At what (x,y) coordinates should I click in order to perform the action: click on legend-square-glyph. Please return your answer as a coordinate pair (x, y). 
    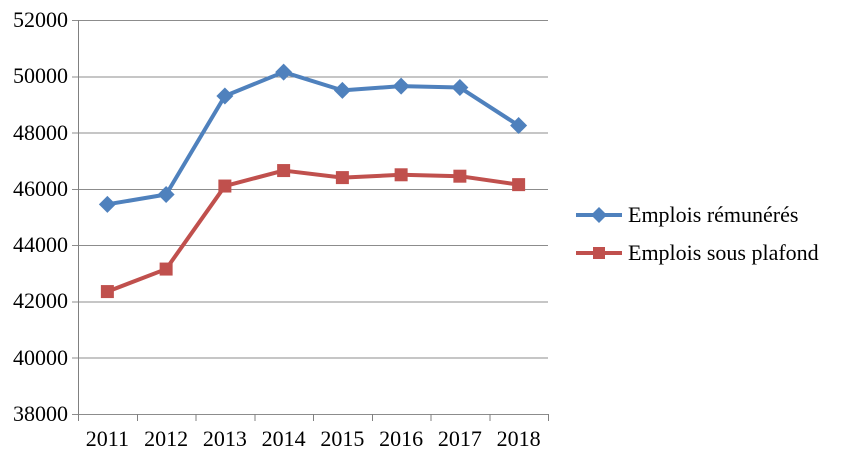
    Looking at the image, I should click on (599, 253).